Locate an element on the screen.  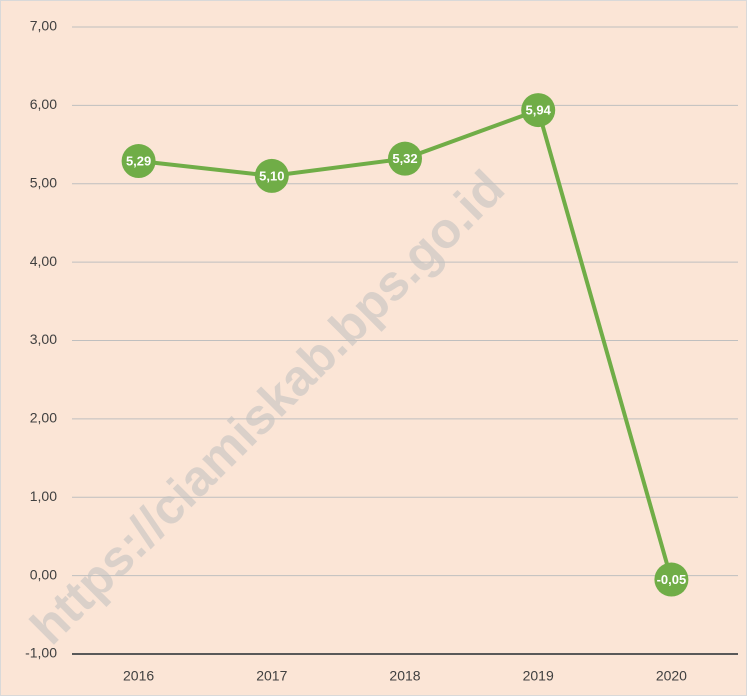
x-tick-label: 2018 is located at coordinates (404, 676).